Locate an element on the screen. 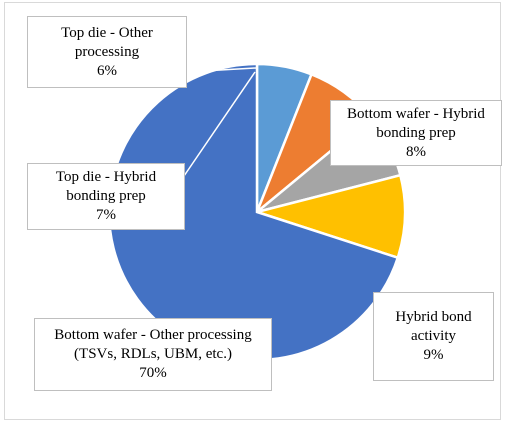 The image size is (508, 429). label-top-die-hybrid-line2: bonding prep is located at coordinates (106, 196).